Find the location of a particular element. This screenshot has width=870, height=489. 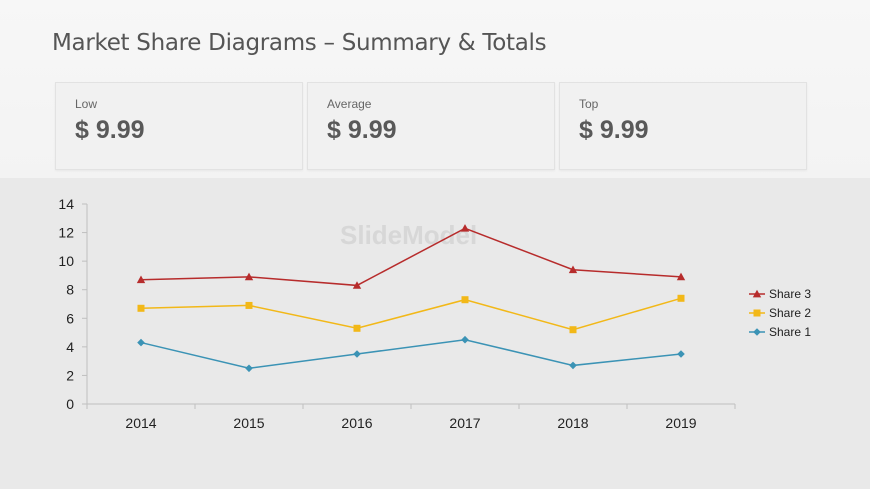

legend-label: Share 1 is located at coordinates (790, 332).